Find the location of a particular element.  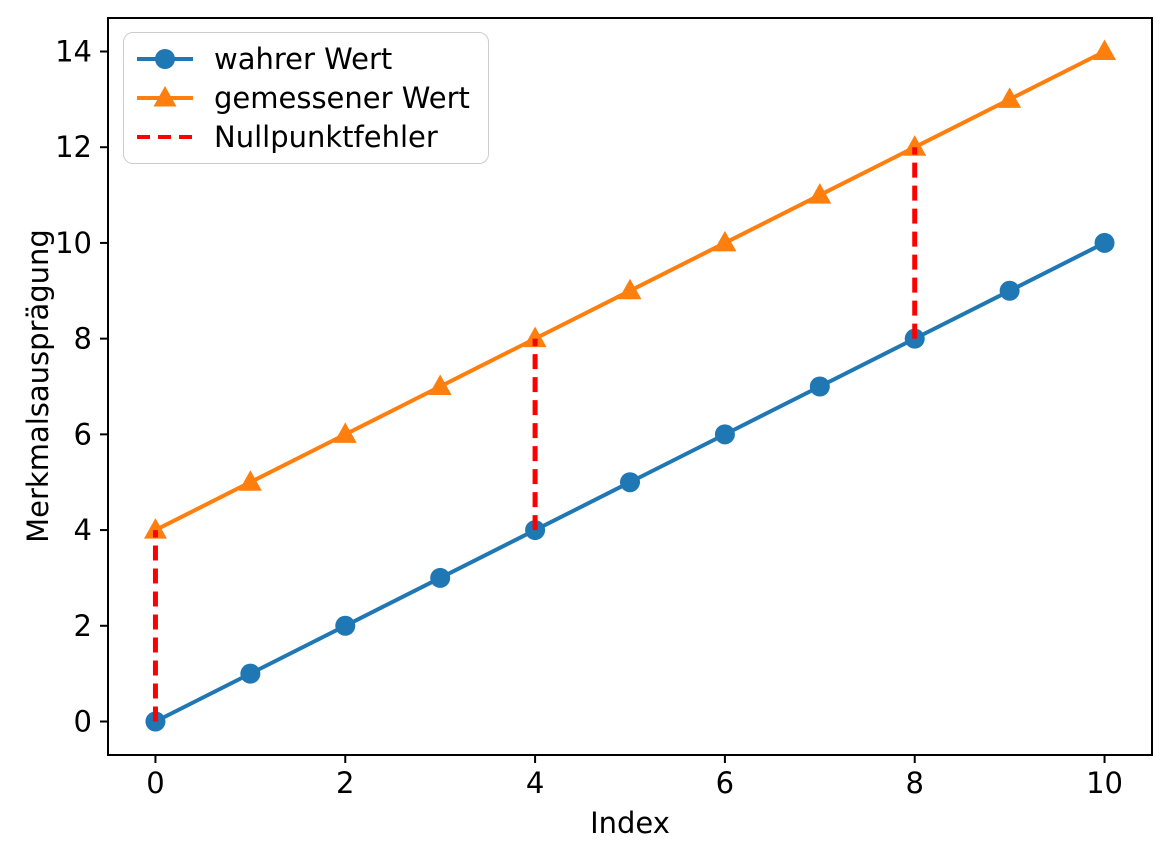

legend-triangle-marker is located at coordinates (165, 96).